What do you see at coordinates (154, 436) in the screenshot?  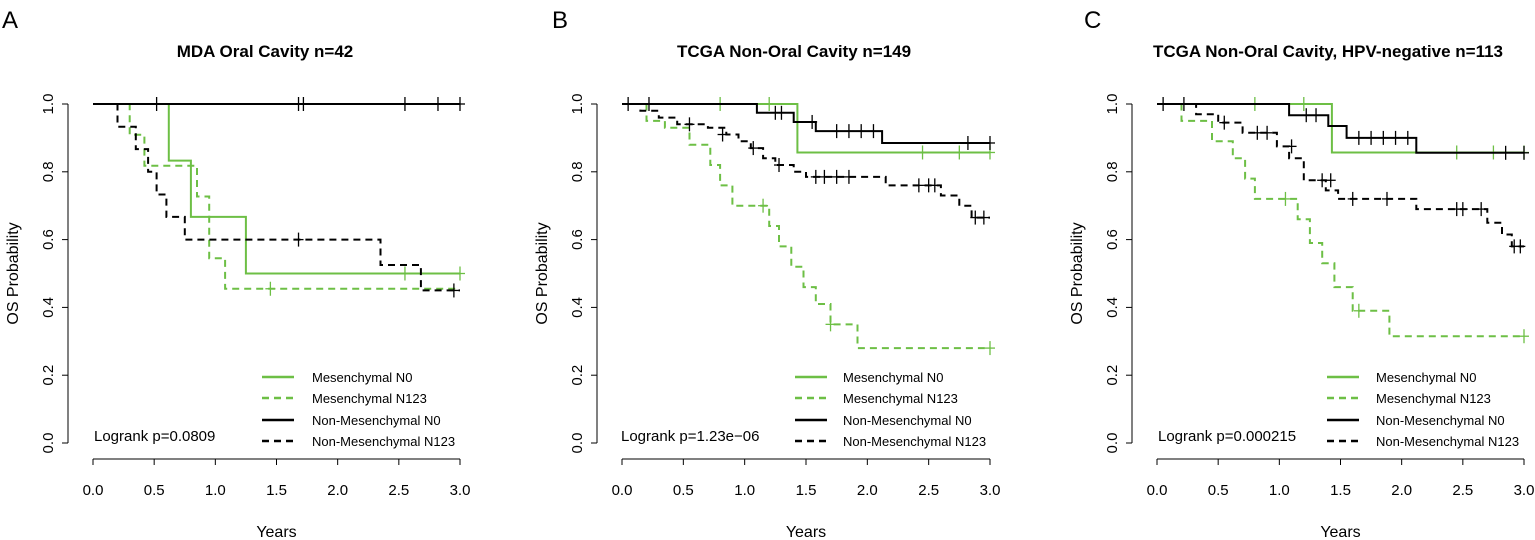 I see `logrank-pvalue: Logrank p=0.0809` at bounding box center [154, 436].